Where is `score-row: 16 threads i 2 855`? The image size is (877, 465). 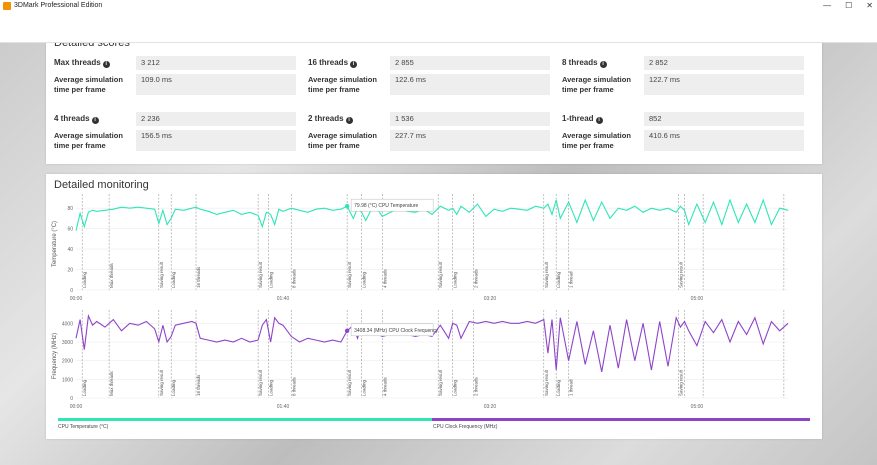 score-row: 16 threads i 2 855 is located at coordinates (429, 63).